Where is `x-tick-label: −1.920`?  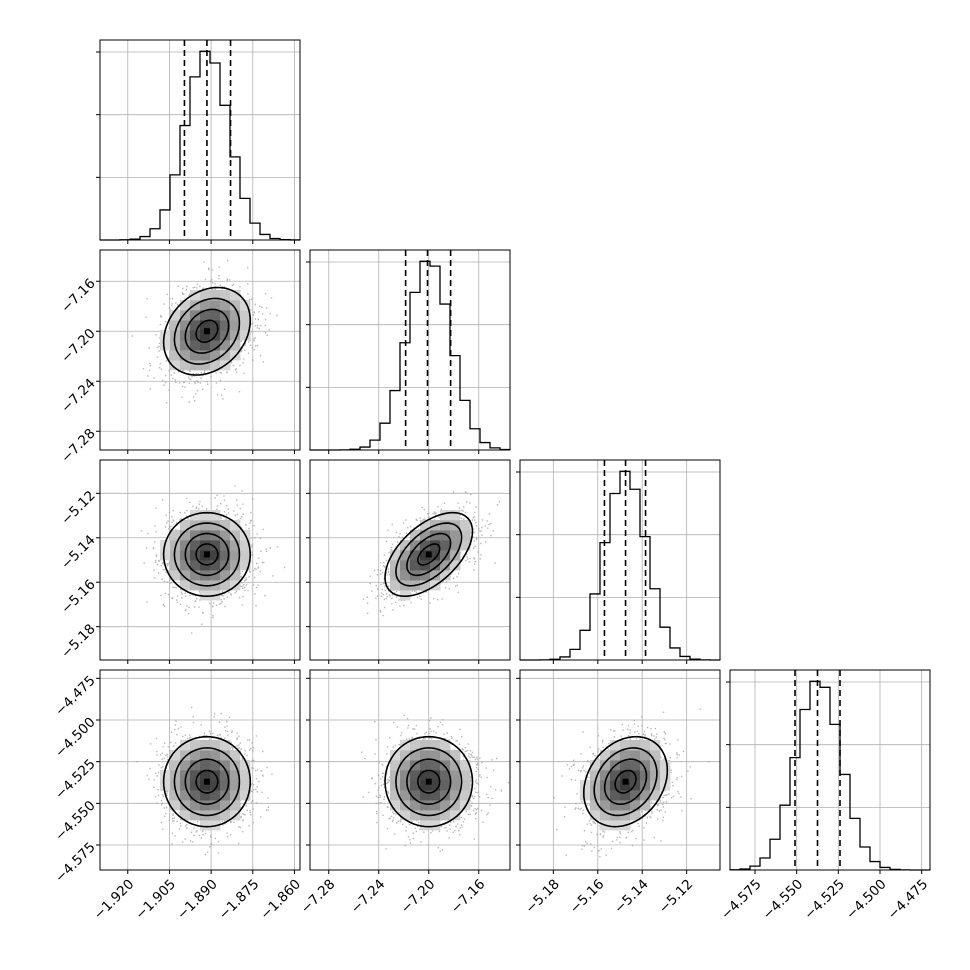 x-tick-label: −1.920 is located at coordinates (114, 899).